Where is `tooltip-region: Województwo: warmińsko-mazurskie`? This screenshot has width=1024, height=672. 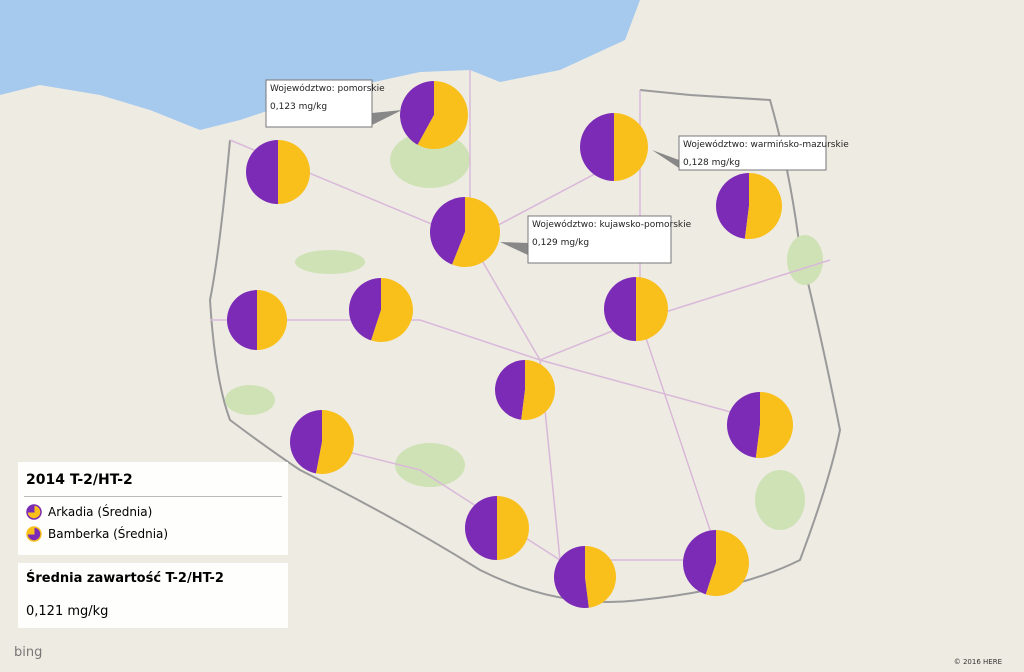 tooltip-region: Województwo: warmińsko-mazurskie is located at coordinates (766, 144).